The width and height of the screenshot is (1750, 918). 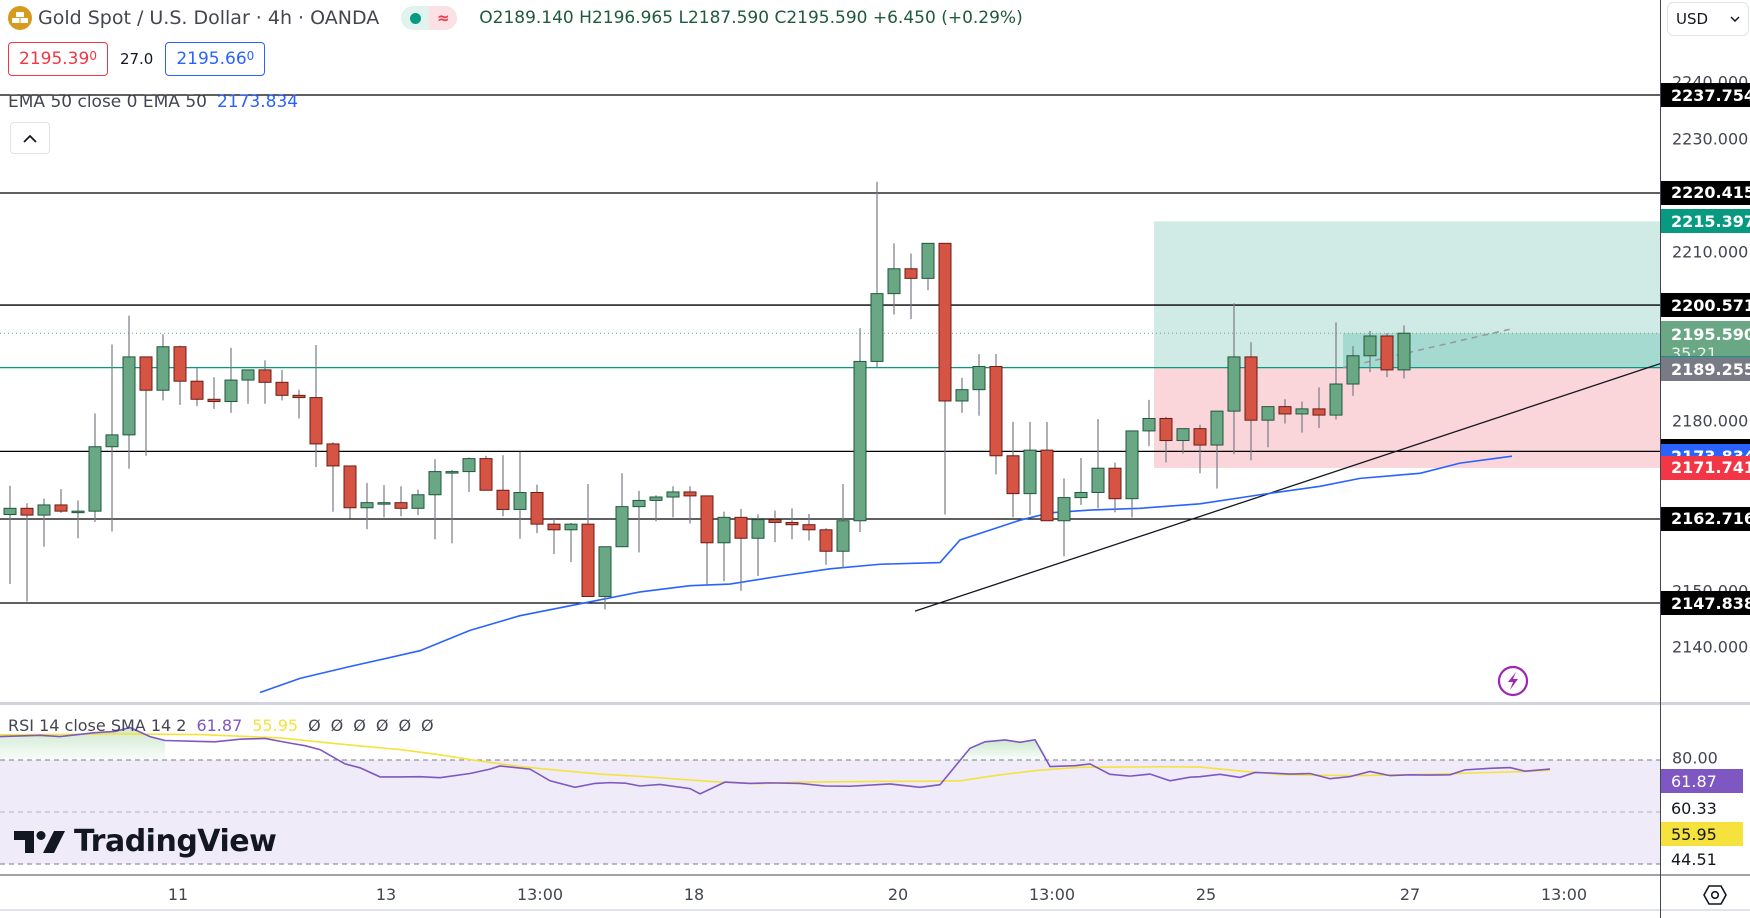 I want to click on rsi-overbought-fill, so click(x=1005, y=749).